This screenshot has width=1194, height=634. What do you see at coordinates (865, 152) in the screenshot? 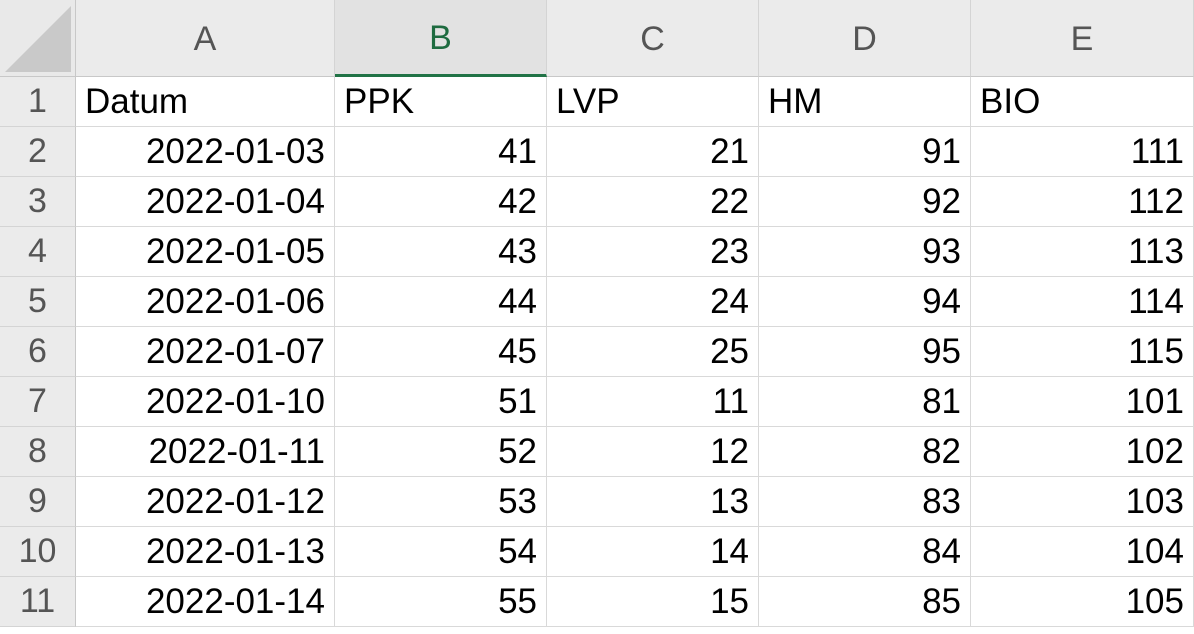
I see `cell-d2: 91` at bounding box center [865, 152].